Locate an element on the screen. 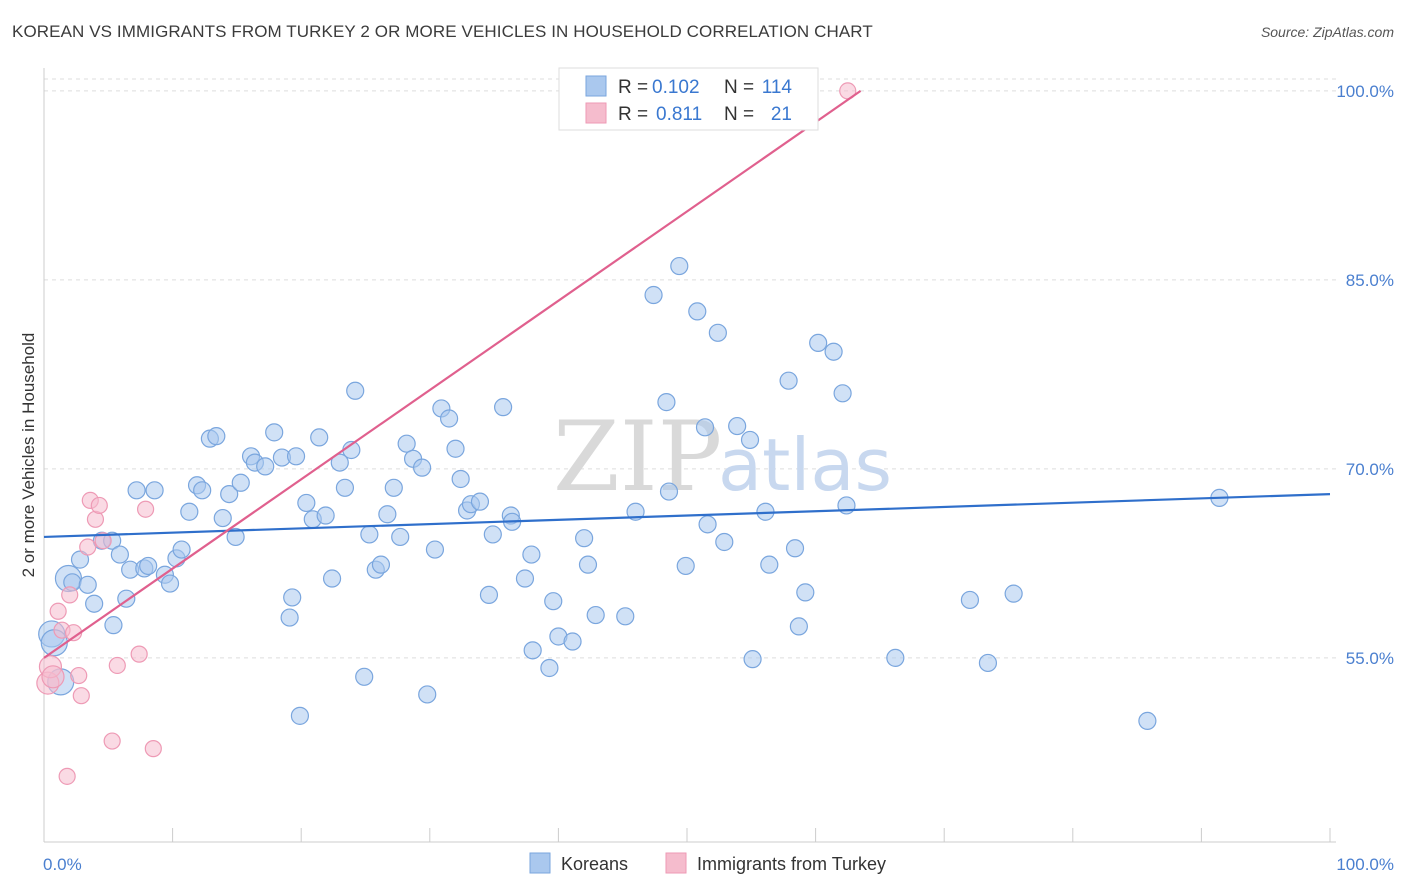  legend-n-label-1: N = is located at coordinates (739, 87).